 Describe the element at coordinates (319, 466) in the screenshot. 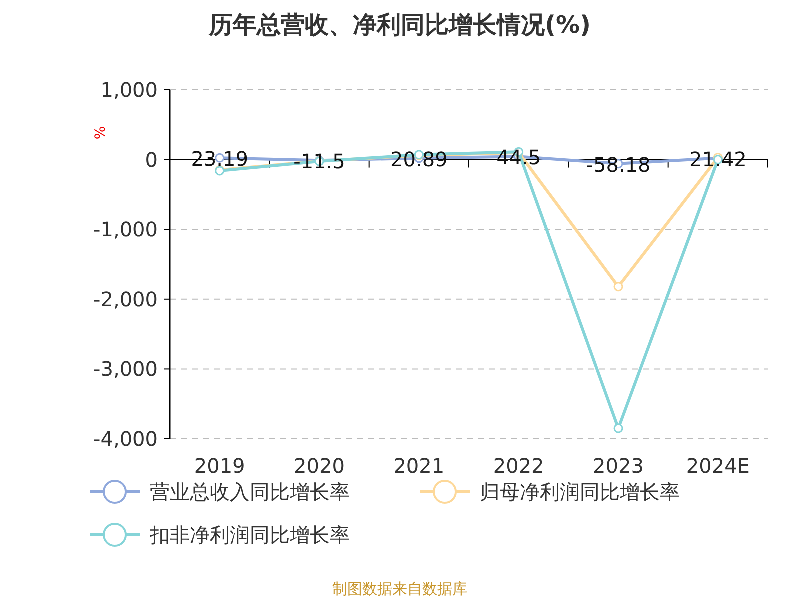

I see `x-tick-label: 2020` at that location.